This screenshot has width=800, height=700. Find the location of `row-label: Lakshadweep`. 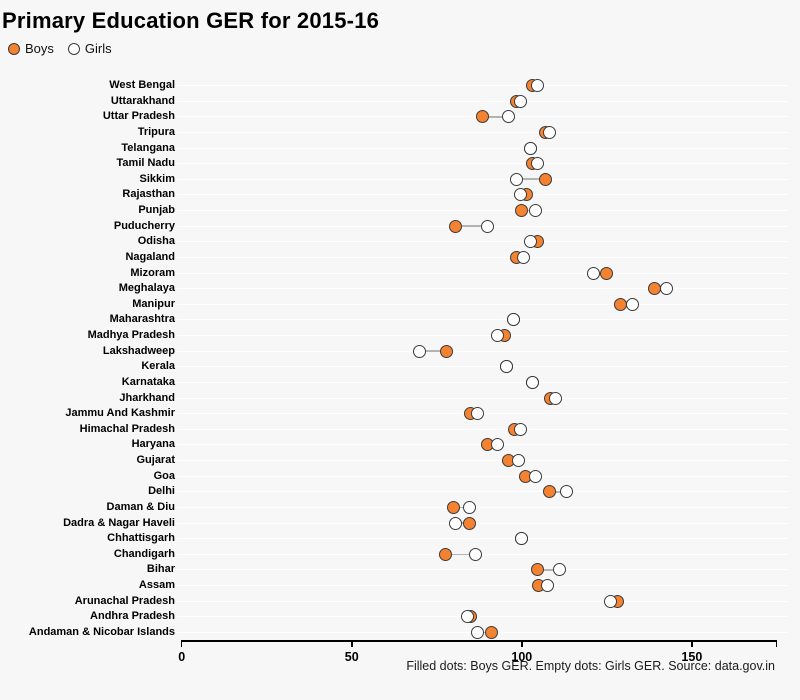

row-label: Lakshadweep is located at coordinates (138, 350).